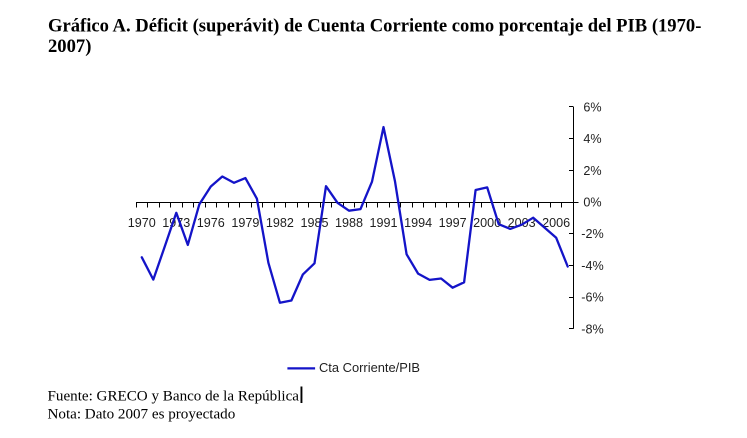 This screenshot has height=438, width=747. Describe the element at coordinates (245, 223) in the screenshot. I see `svg-text: 1979` at that location.